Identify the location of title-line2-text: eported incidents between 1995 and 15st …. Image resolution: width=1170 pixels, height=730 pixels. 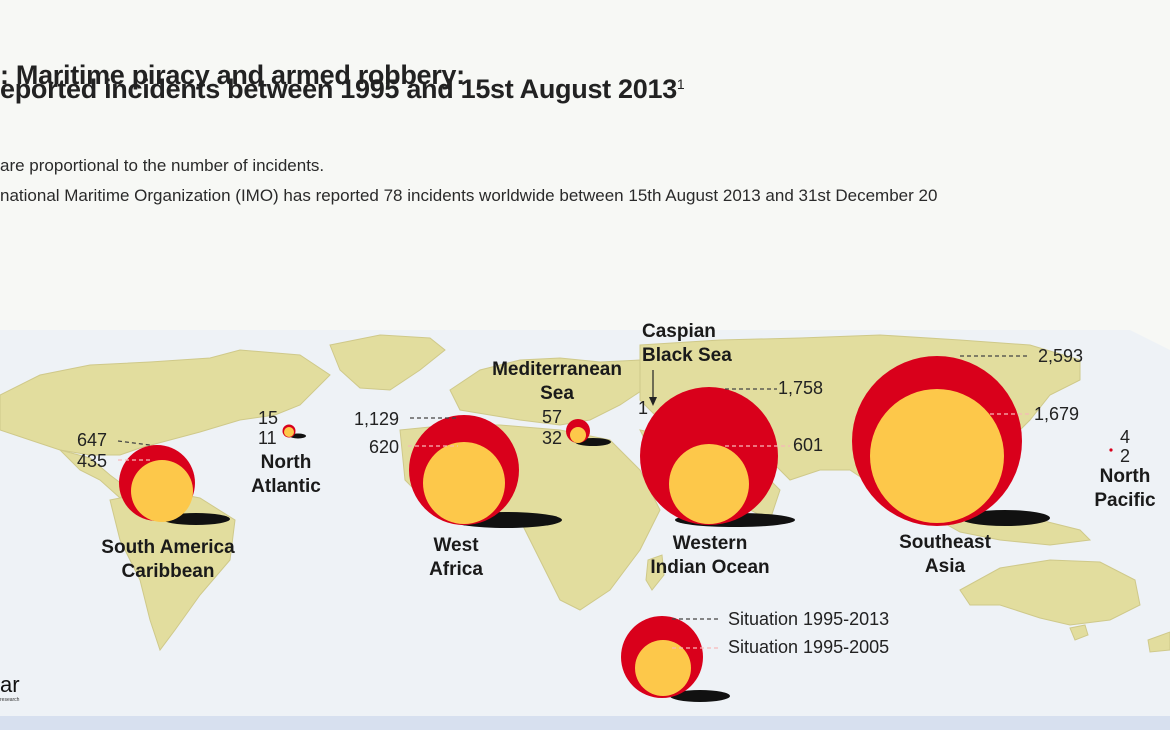
(338, 89).